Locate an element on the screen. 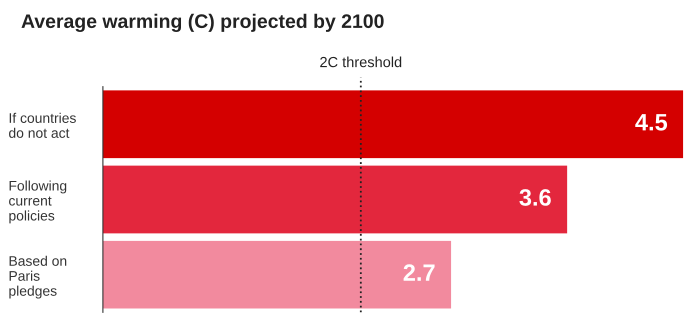 The image size is (700, 327). y-tick-label: Following current policies is located at coordinates (37, 202).